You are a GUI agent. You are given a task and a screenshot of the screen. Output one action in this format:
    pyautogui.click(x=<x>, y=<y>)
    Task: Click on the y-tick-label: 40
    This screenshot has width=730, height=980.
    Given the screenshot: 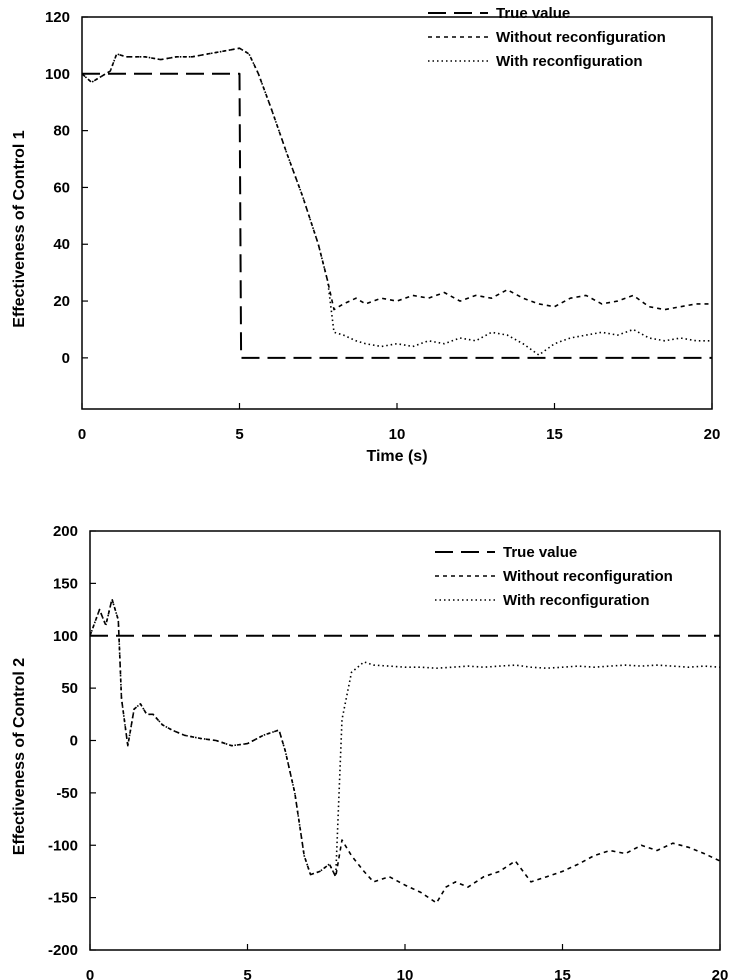 What is the action you would take?
    pyautogui.click(x=61, y=244)
    